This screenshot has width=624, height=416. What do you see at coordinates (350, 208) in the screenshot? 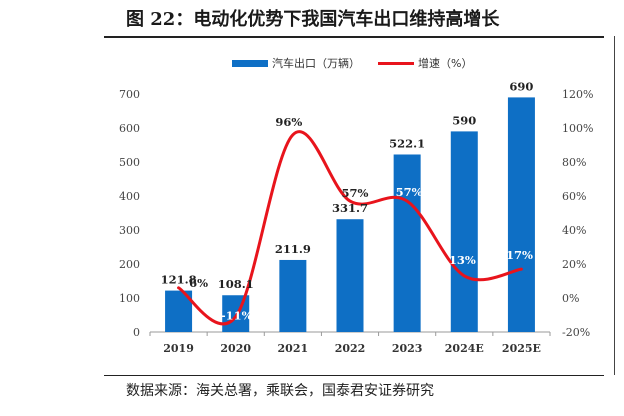
I see `bar-value-label: 331.7` at bounding box center [350, 208].